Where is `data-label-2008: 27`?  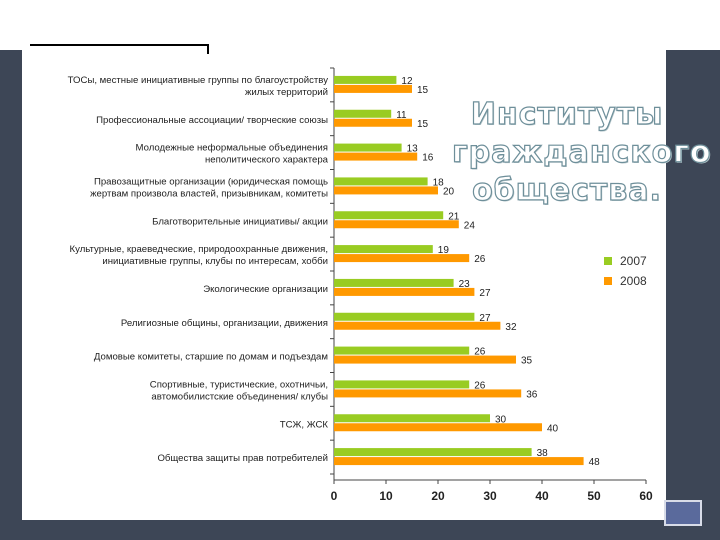 data-label-2008: 27 is located at coordinates (485, 293).